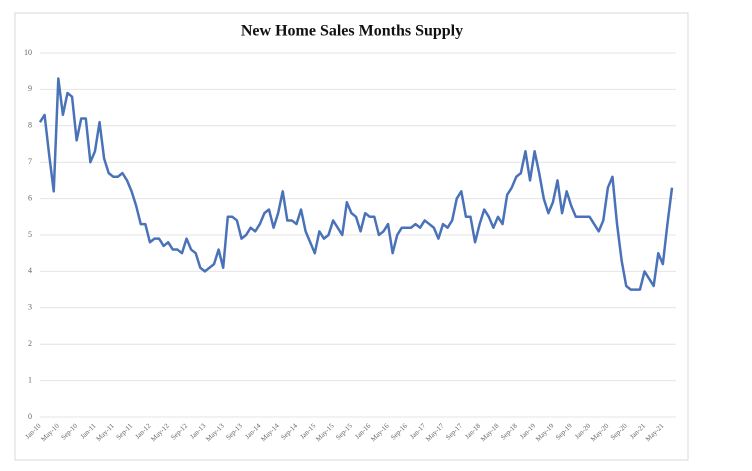 Image resolution: width=752 pixels, height=471 pixels. I want to click on y-tick-label: 7, so click(30, 161).